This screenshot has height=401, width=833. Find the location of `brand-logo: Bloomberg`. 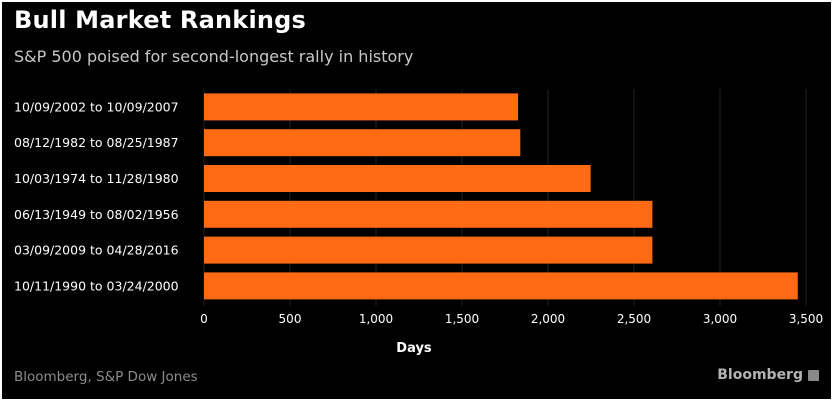

brand-logo: Bloomberg is located at coordinates (768, 375).